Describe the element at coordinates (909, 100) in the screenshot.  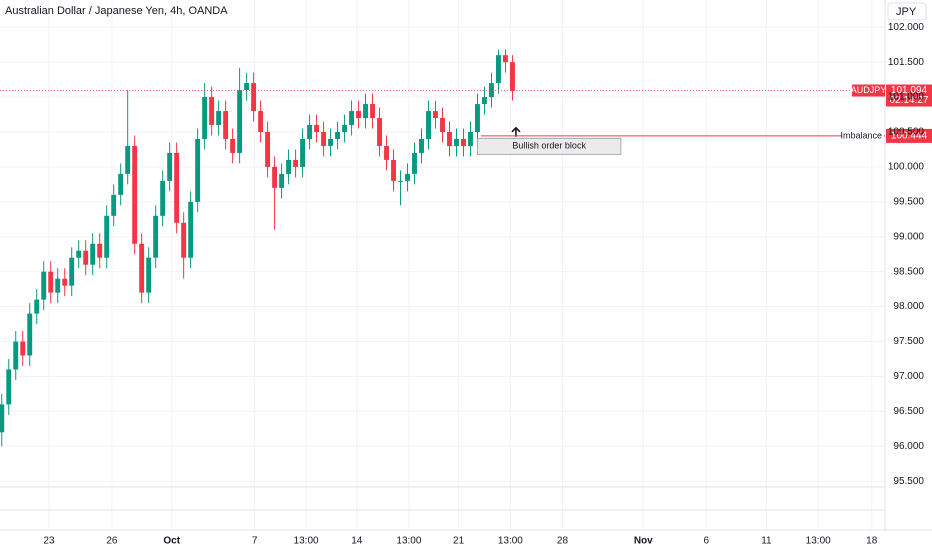
I see `countdown-label: 02:14:27` at that location.